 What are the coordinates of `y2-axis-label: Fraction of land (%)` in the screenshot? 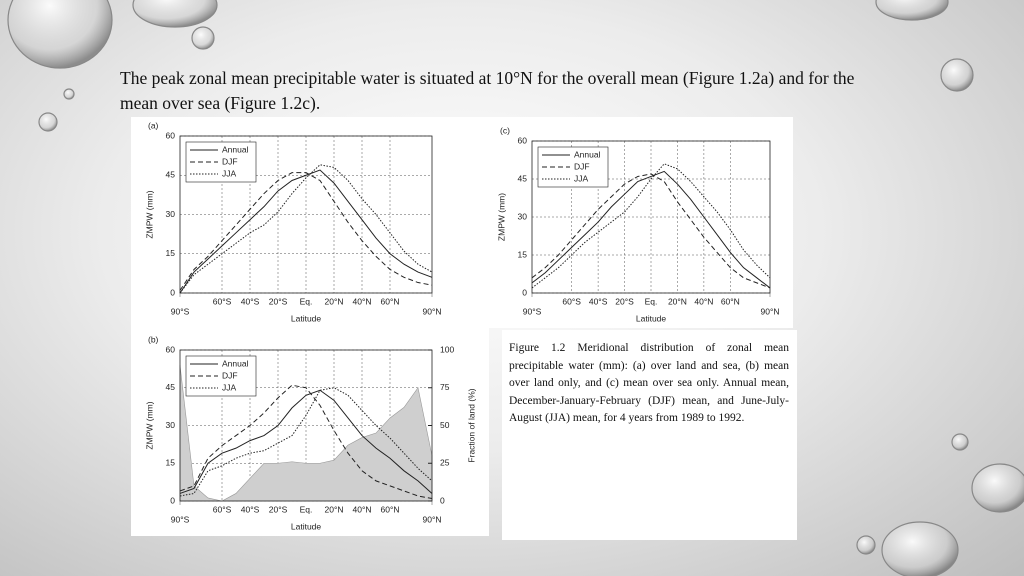 It's located at (471, 425).